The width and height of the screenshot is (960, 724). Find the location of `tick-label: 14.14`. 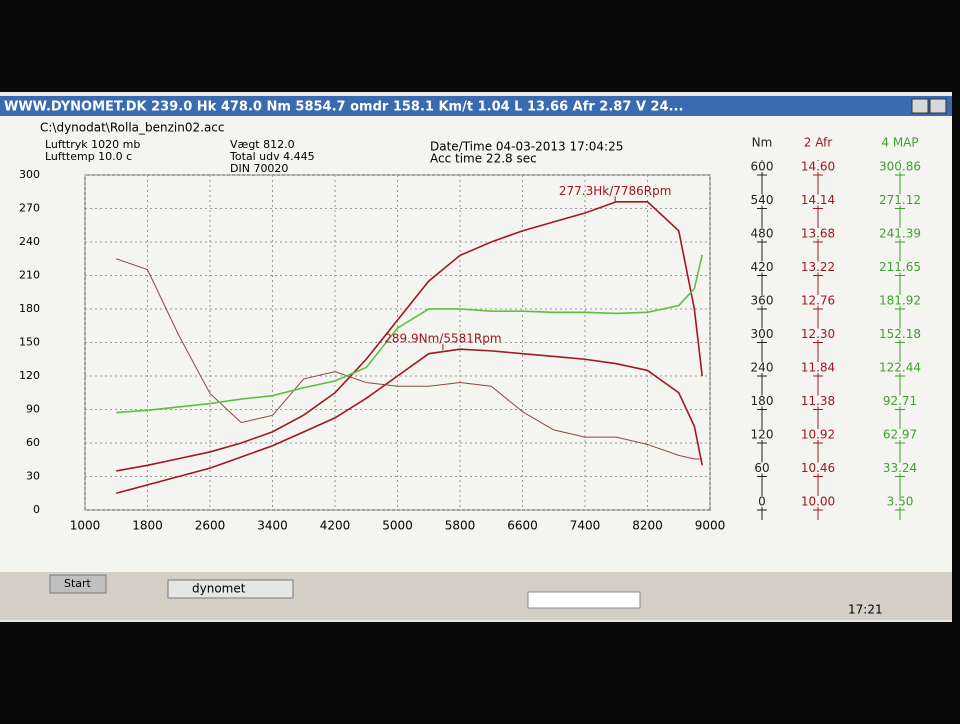

tick-label: 14.14 is located at coordinates (818, 200).